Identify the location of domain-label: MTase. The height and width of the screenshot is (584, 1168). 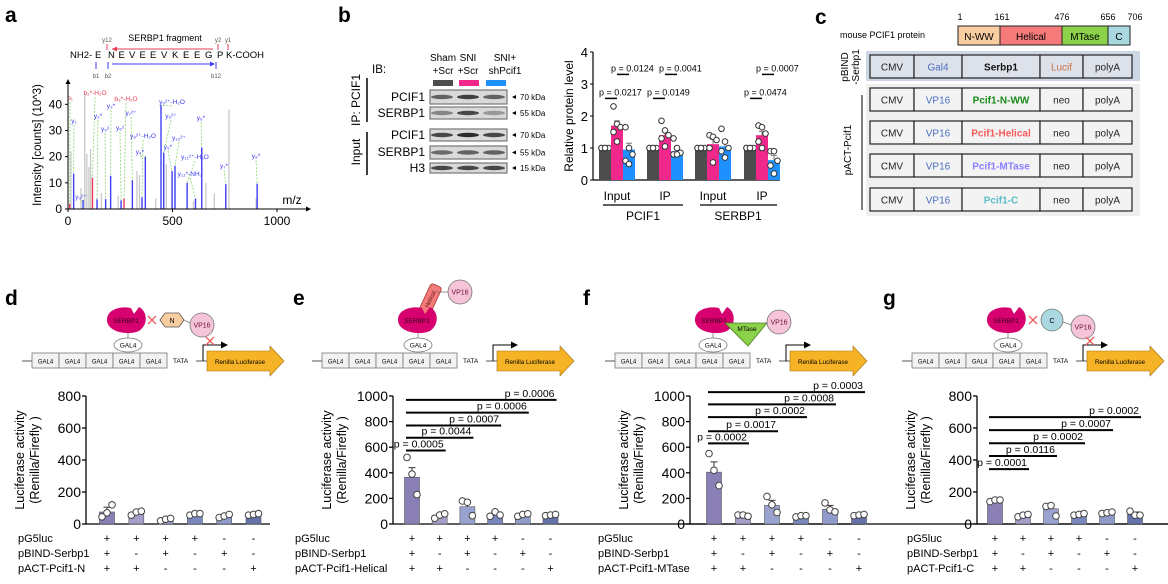
(1085, 37).